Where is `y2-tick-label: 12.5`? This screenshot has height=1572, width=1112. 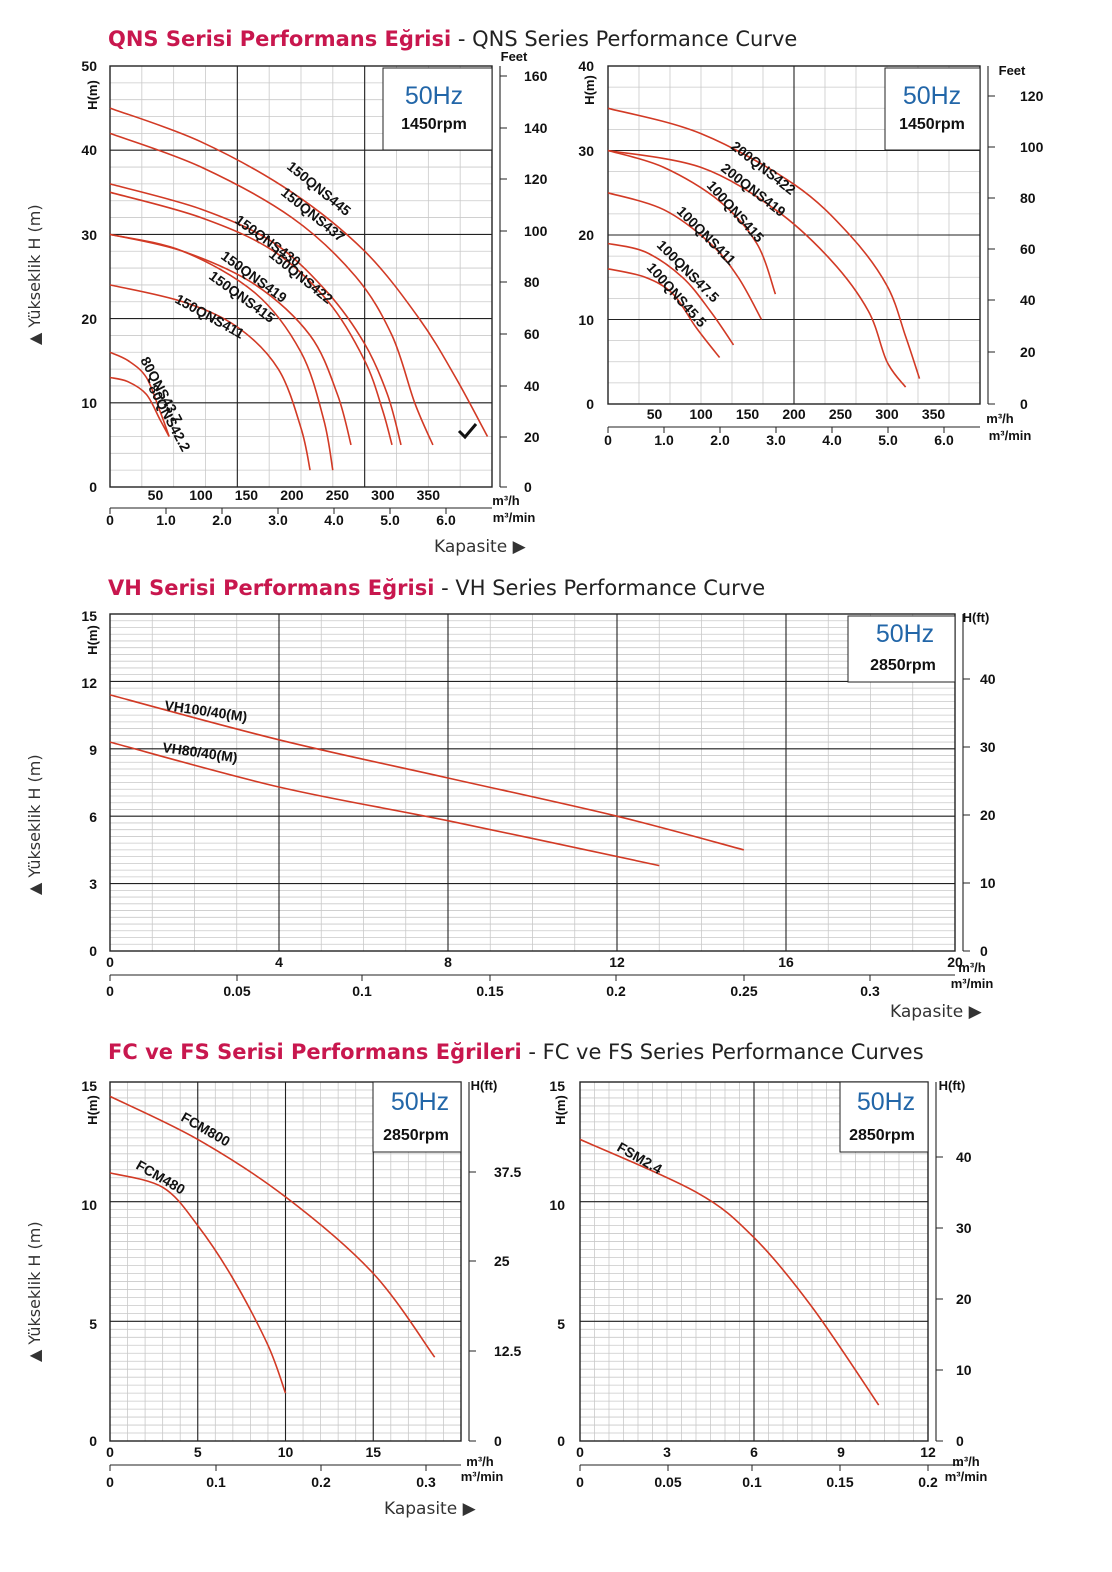
y2-tick-label: 12.5 is located at coordinates (507, 1351).